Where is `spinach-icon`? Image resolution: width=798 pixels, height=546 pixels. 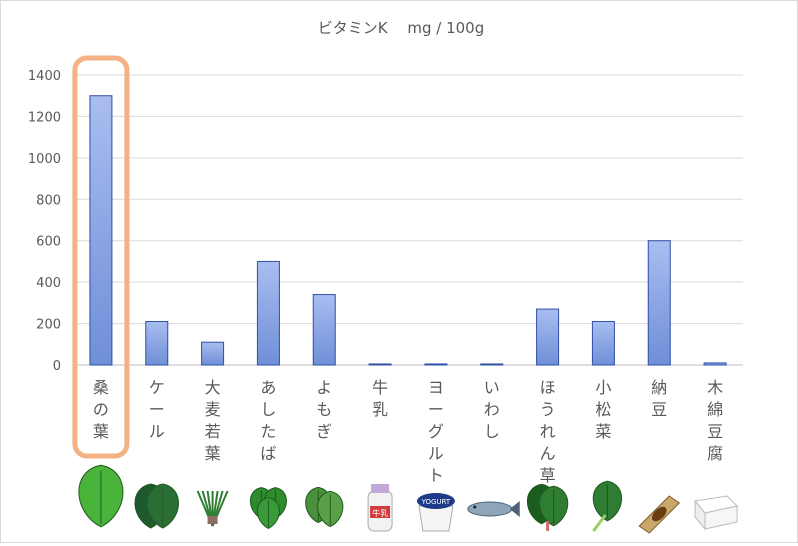
spinach-icon is located at coordinates (548, 507).